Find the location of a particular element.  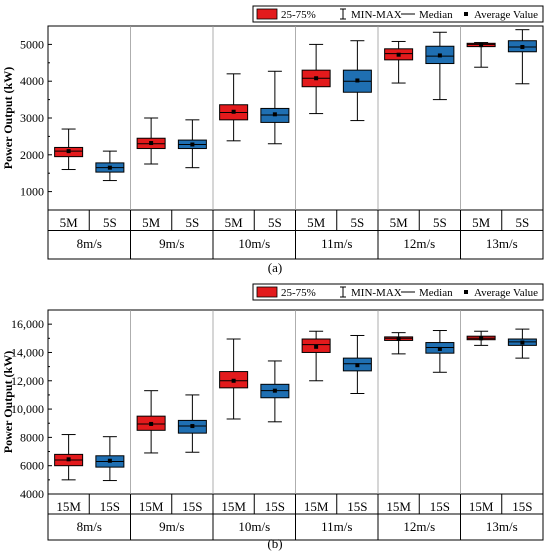

box-11m/s-5M is located at coordinates (316, 79).